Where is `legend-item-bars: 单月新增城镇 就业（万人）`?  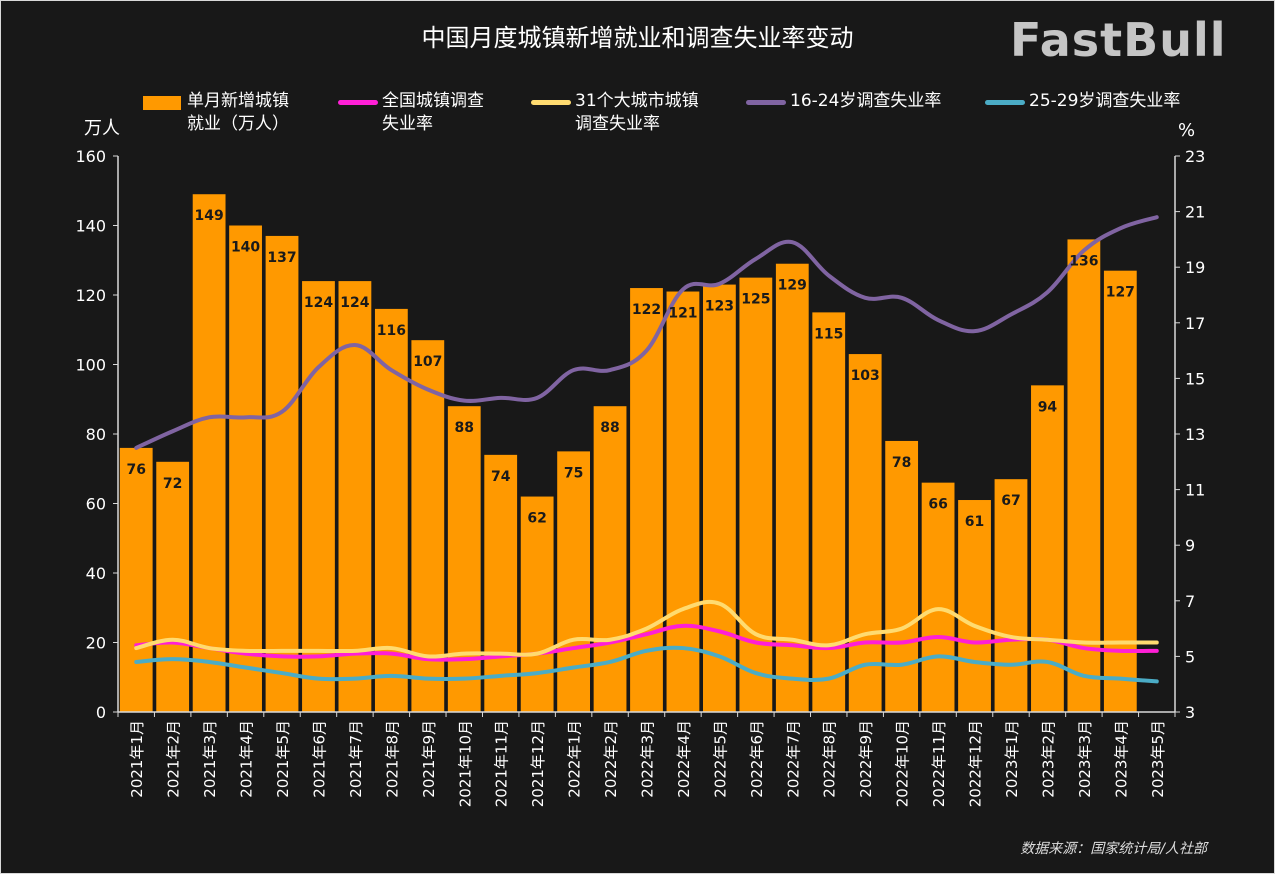 legend-item-bars: 单月新增城镇 就业（万人） is located at coordinates (216, 113).